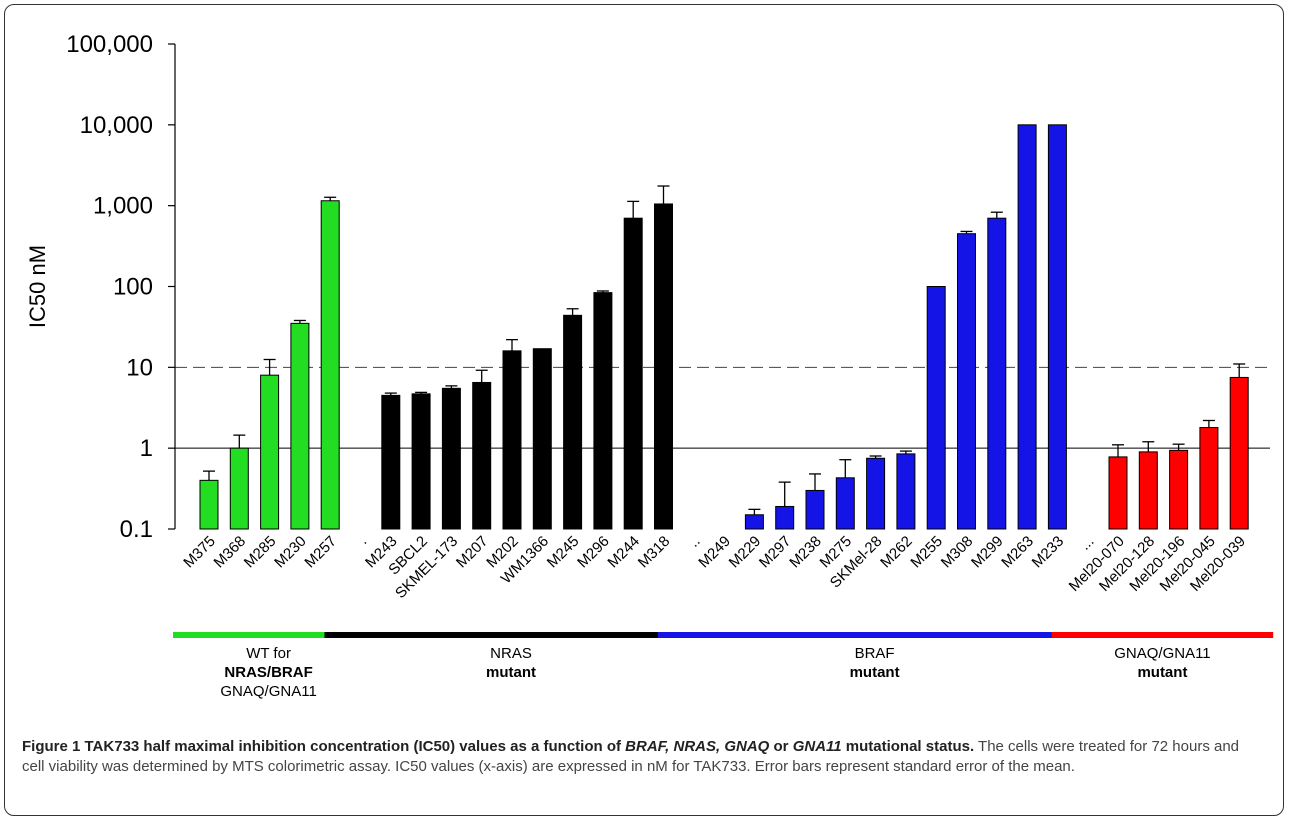 This screenshot has height=824, width=1290. What do you see at coordinates (1048, 552) in the screenshot?
I see `x-tick-label: M233` at bounding box center [1048, 552].